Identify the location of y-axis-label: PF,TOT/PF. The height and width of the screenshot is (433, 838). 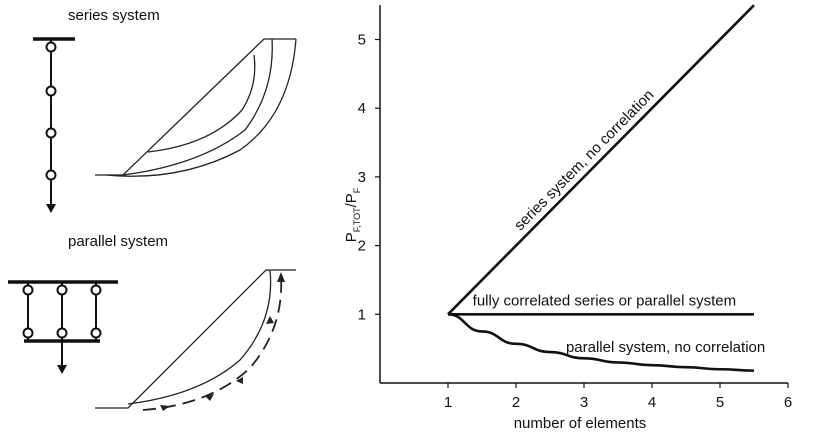
(352, 214).